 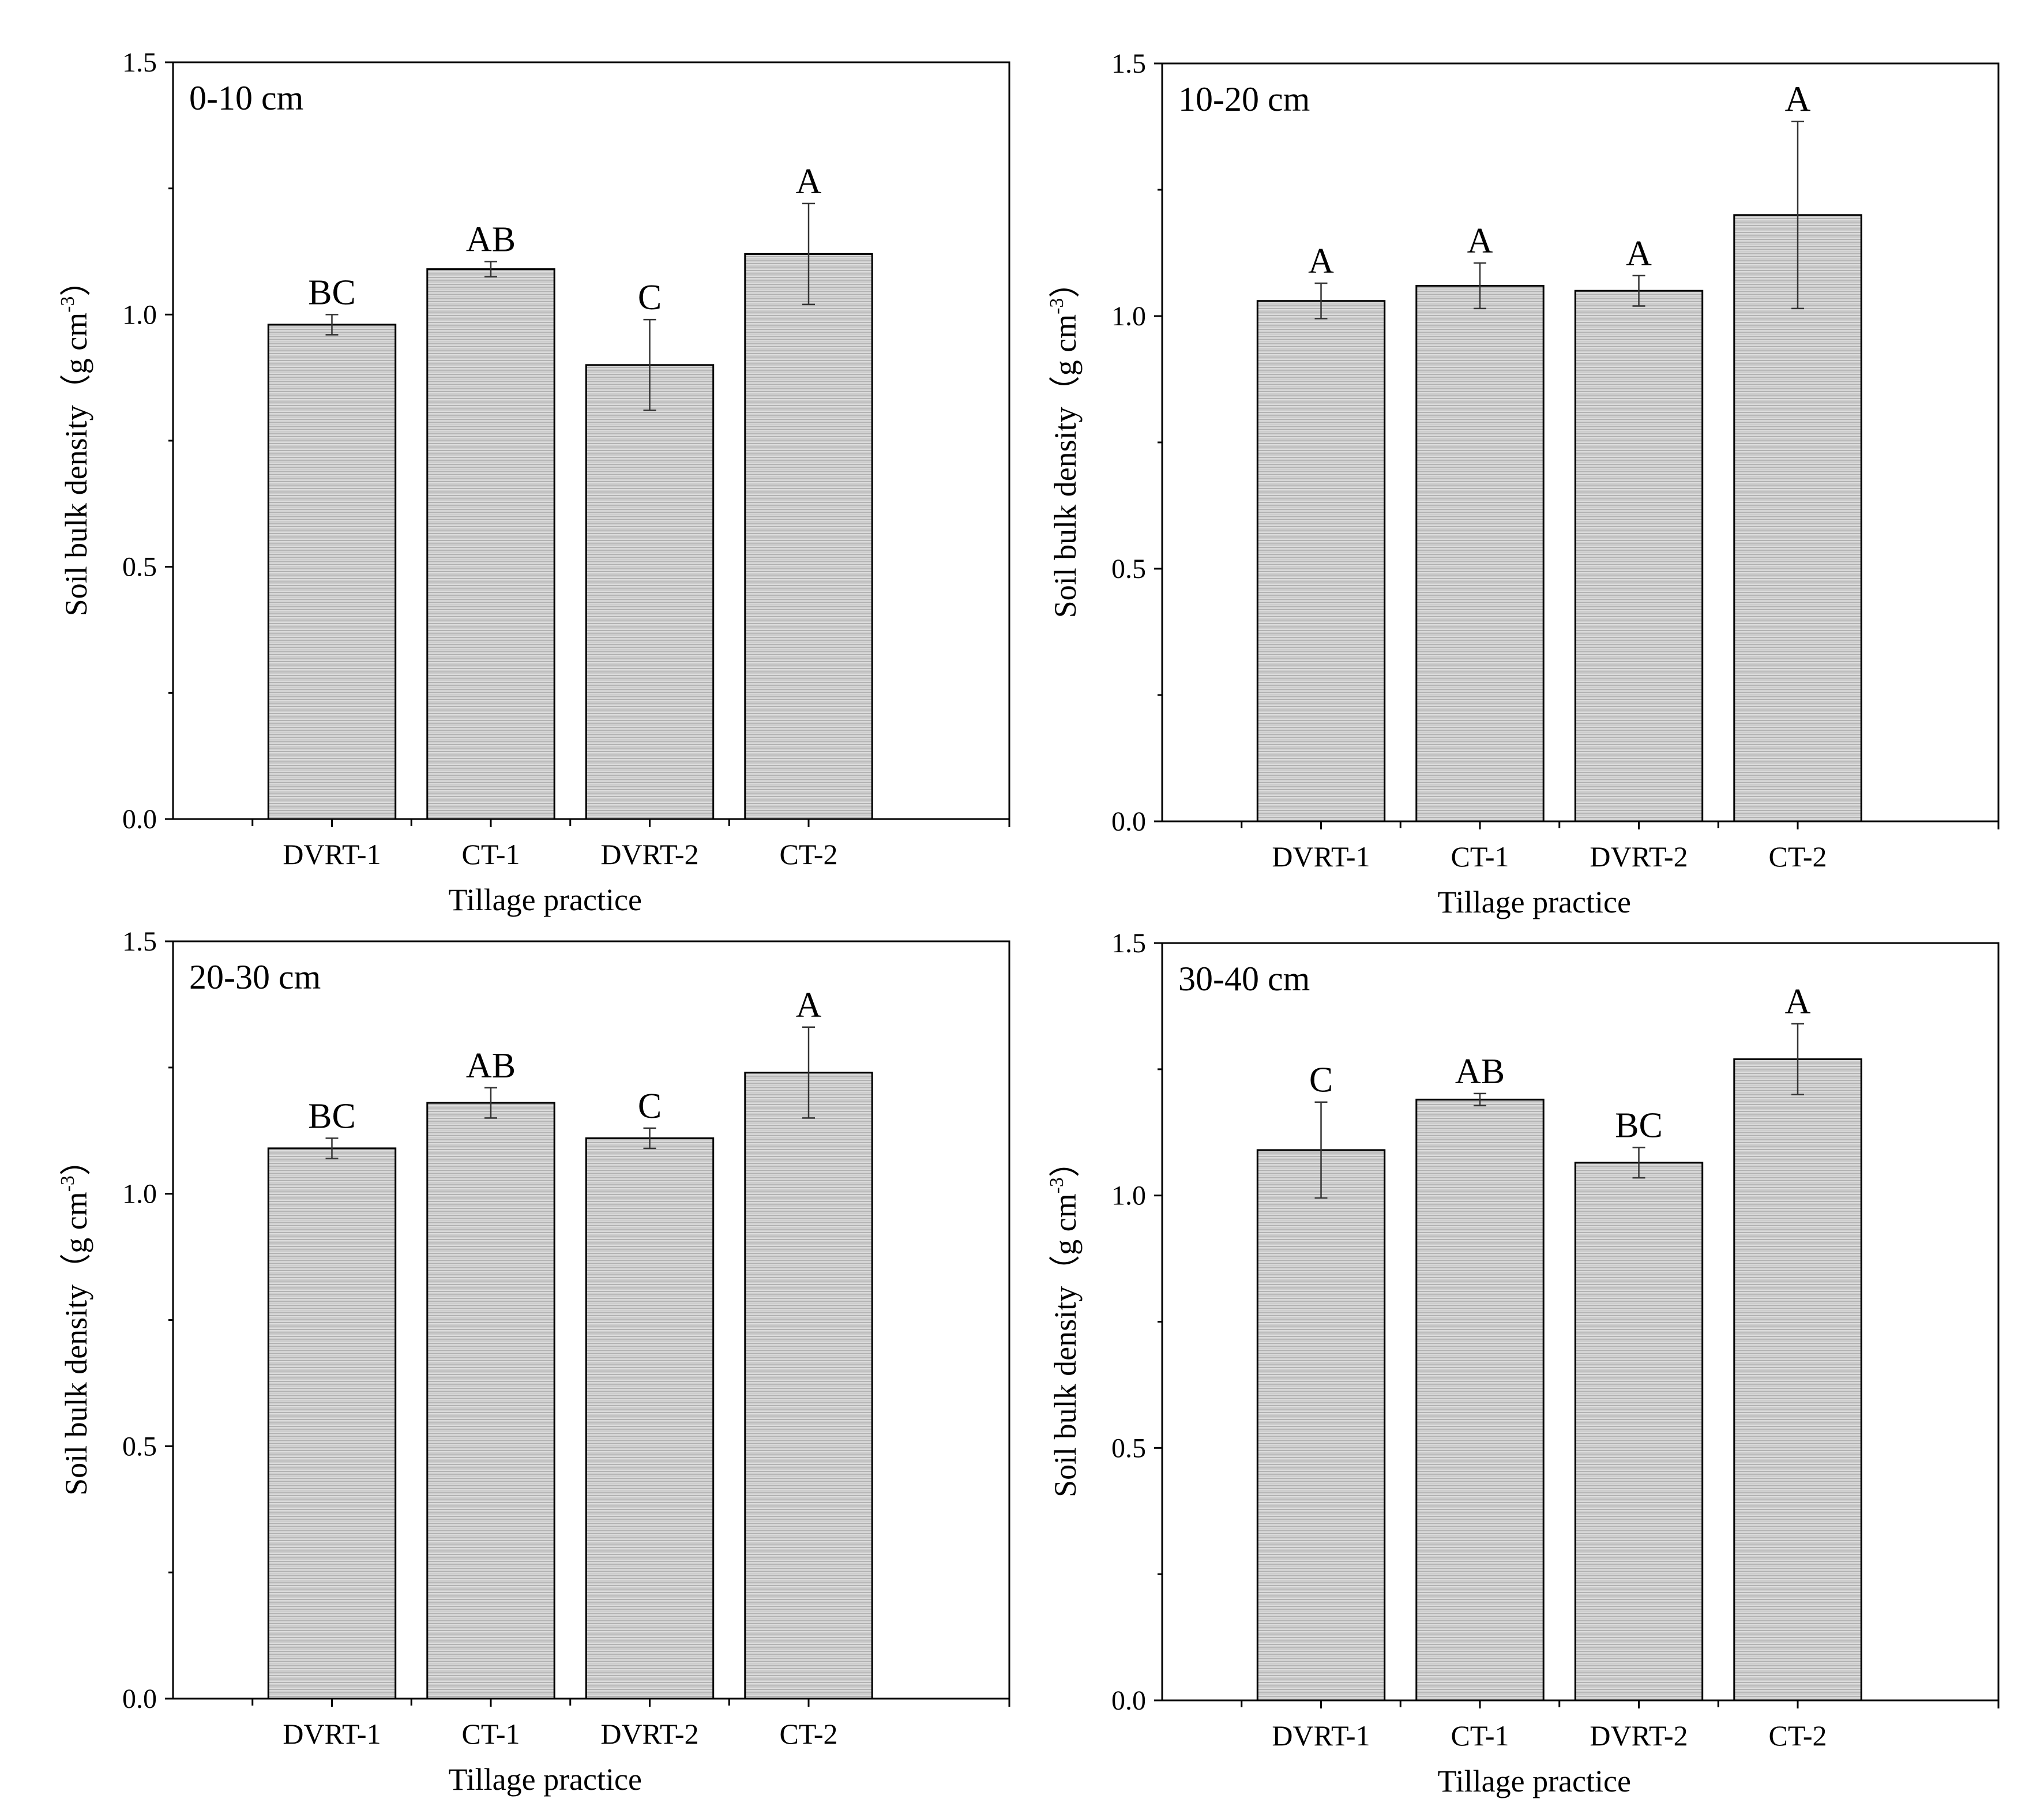 What do you see at coordinates (1244, 99) in the screenshot?
I see `panel-label: 10-20 cm` at bounding box center [1244, 99].